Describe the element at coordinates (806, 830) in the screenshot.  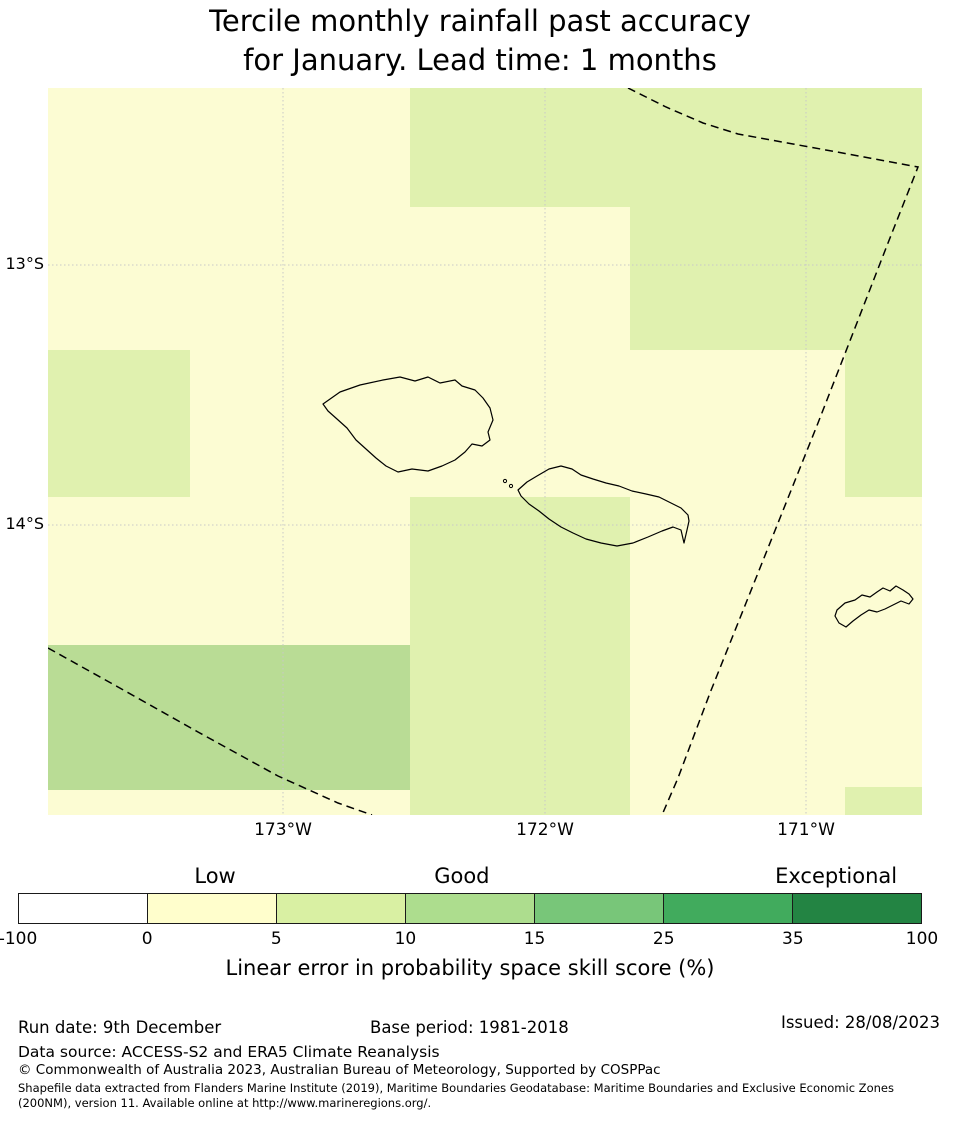
I see `x-tick-171w: 171°W` at that location.